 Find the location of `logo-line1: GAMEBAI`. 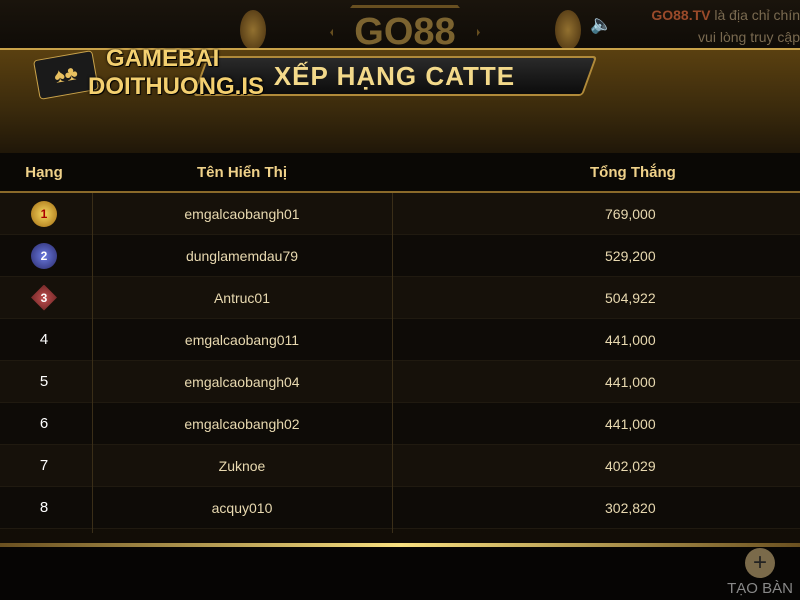

logo-line1: GAMEBAI is located at coordinates (163, 58).